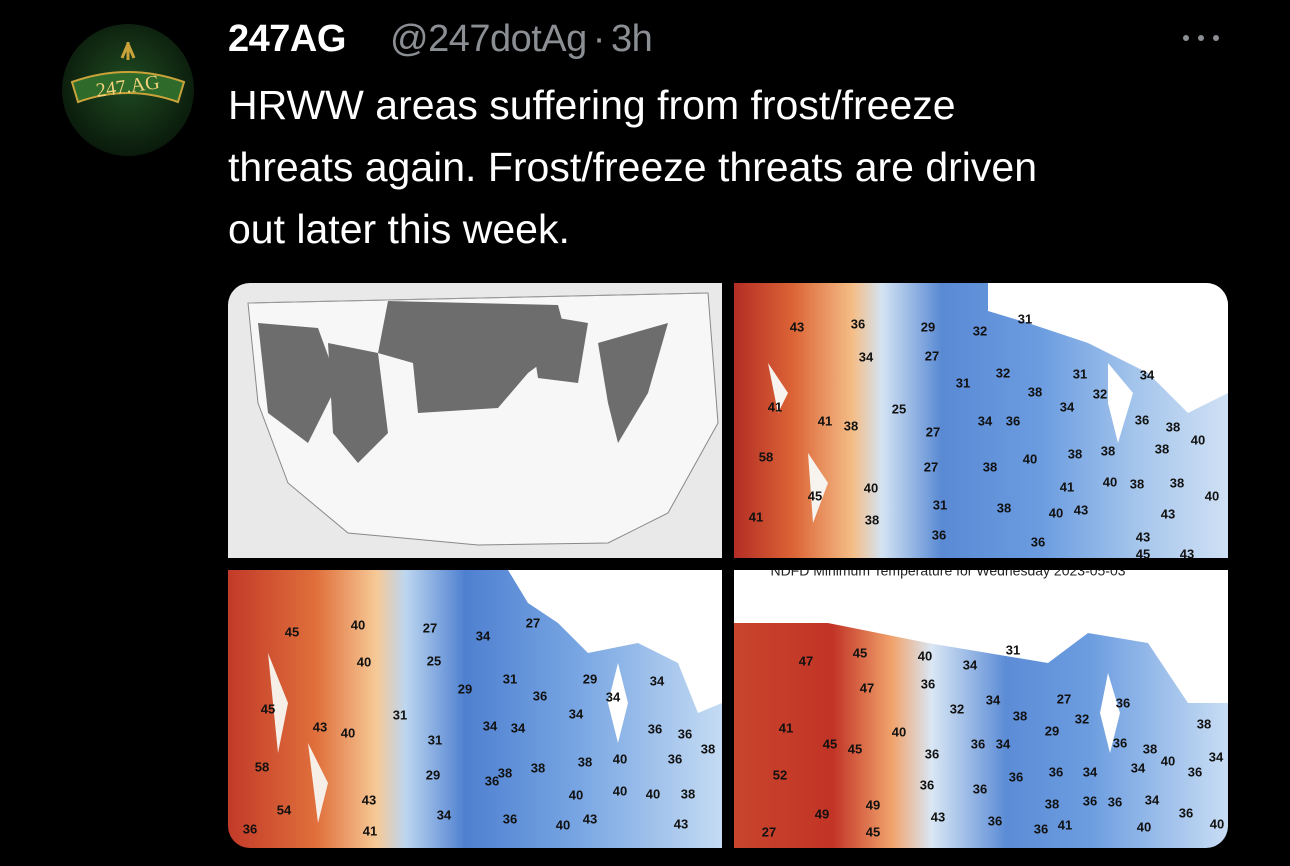  What do you see at coordinates (1203, 38) in the screenshot?
I see `more-button` at bounding box center [1203, 38].